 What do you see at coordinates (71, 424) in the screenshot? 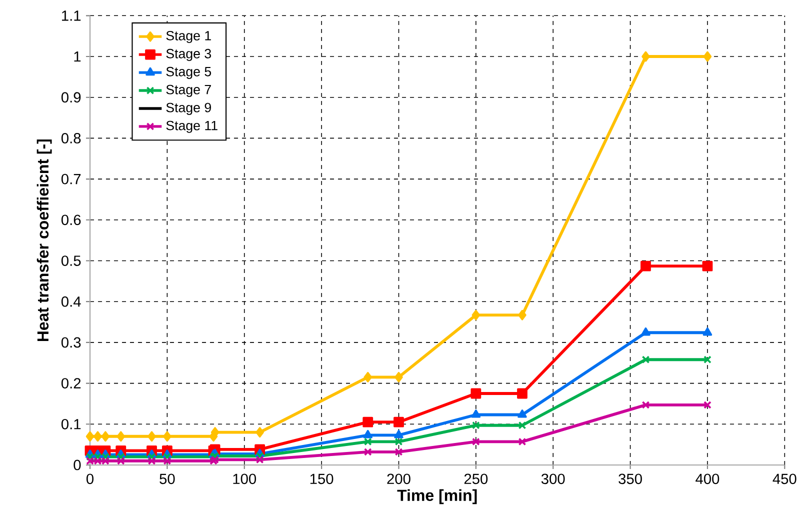
I see `y-tick-label: 0.1` at bounding box center [71, 424].